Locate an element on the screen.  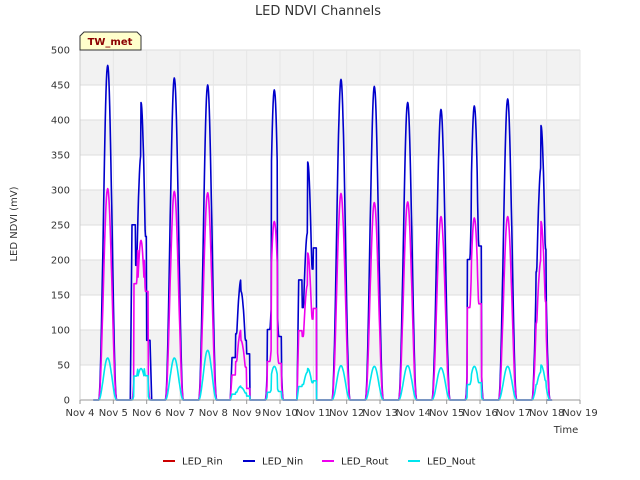
x-tick-label: Nov 4 is located at coordinates (79, 413).